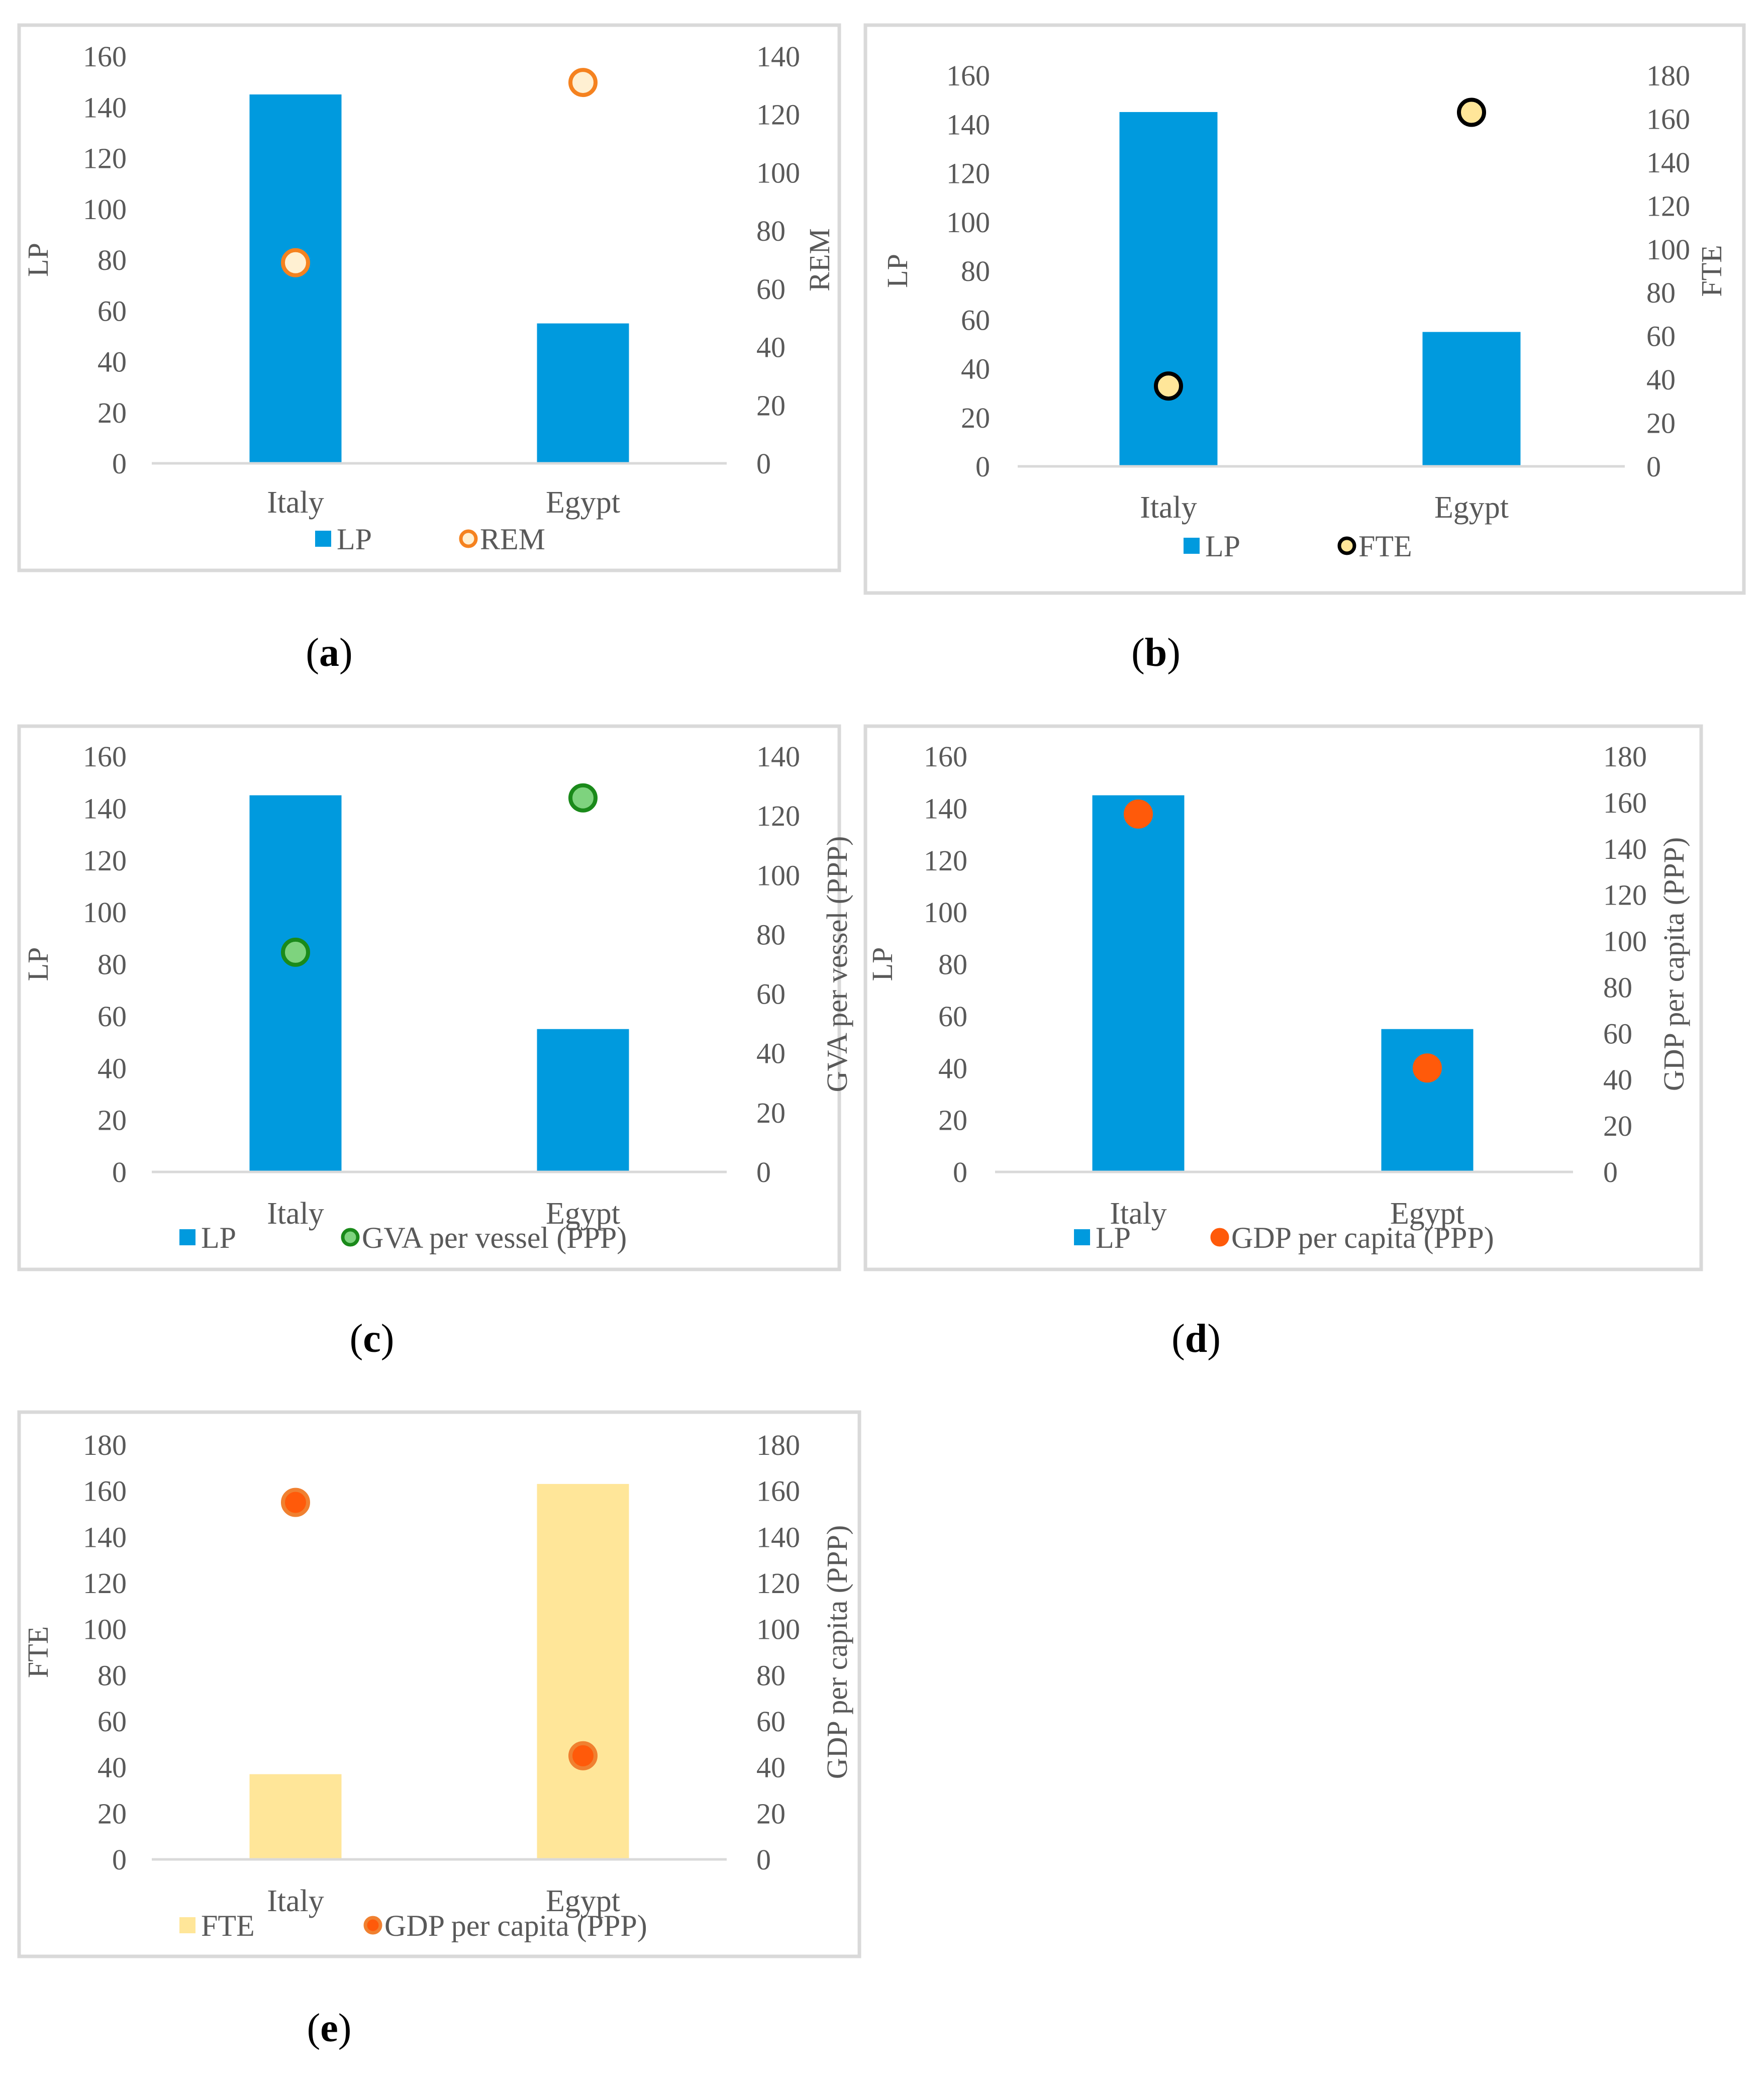 The height and width of the screenshot is (2078, 1764). I want to click on y-axis-title: FTE, so click(38, 1652).